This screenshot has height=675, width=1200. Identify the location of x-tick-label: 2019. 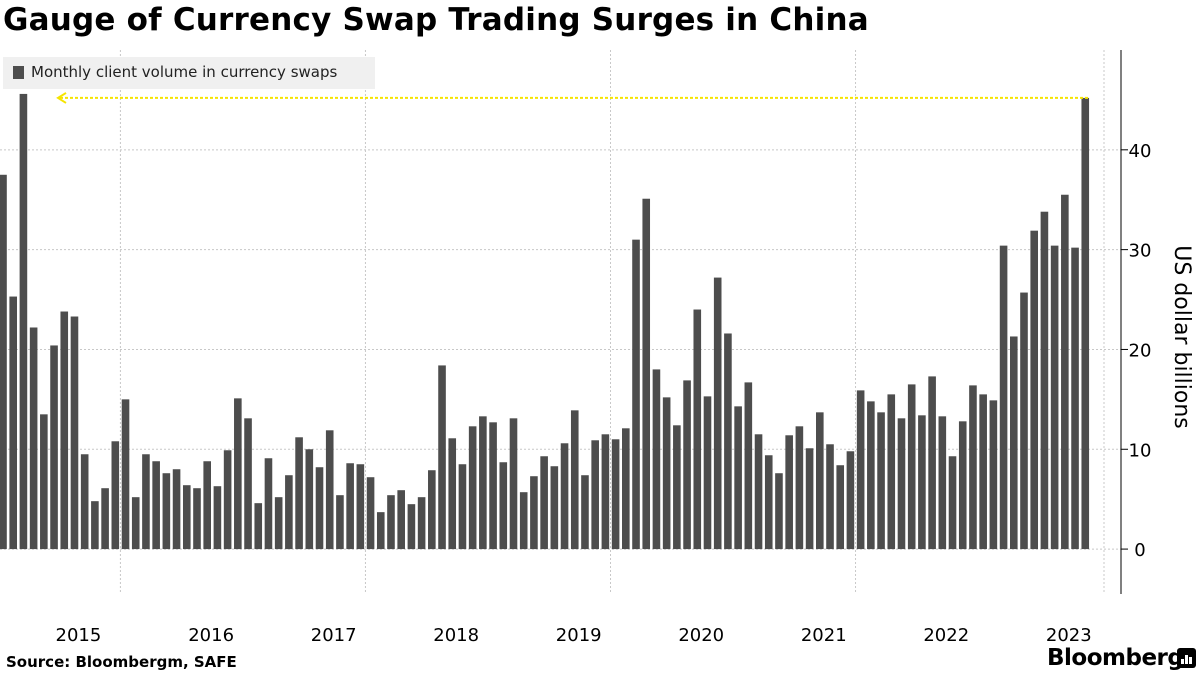
(579, 635).